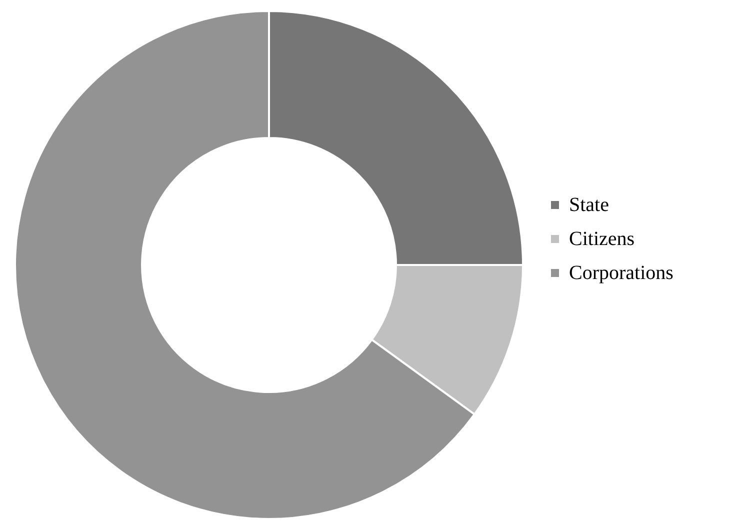 The image size is (750, 525). I want to click on legend-label: Citizens, so click(602, 239).